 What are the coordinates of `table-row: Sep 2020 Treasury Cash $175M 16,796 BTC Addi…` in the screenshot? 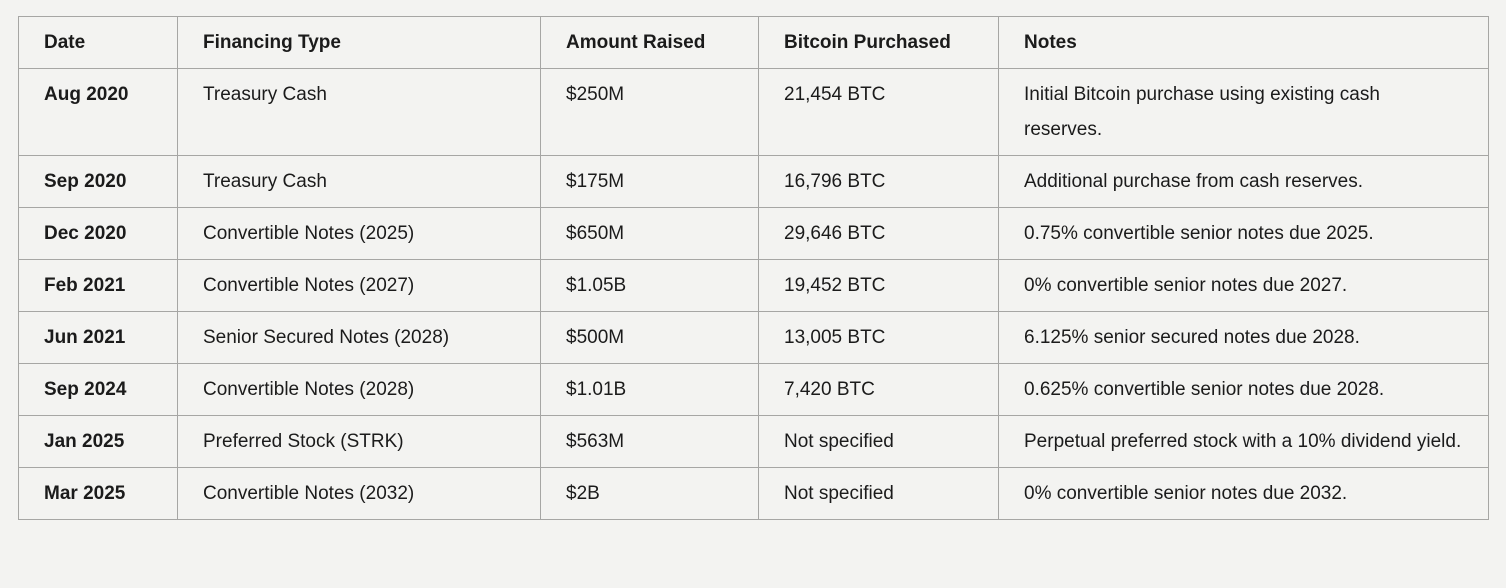 It's located at (753, 181).